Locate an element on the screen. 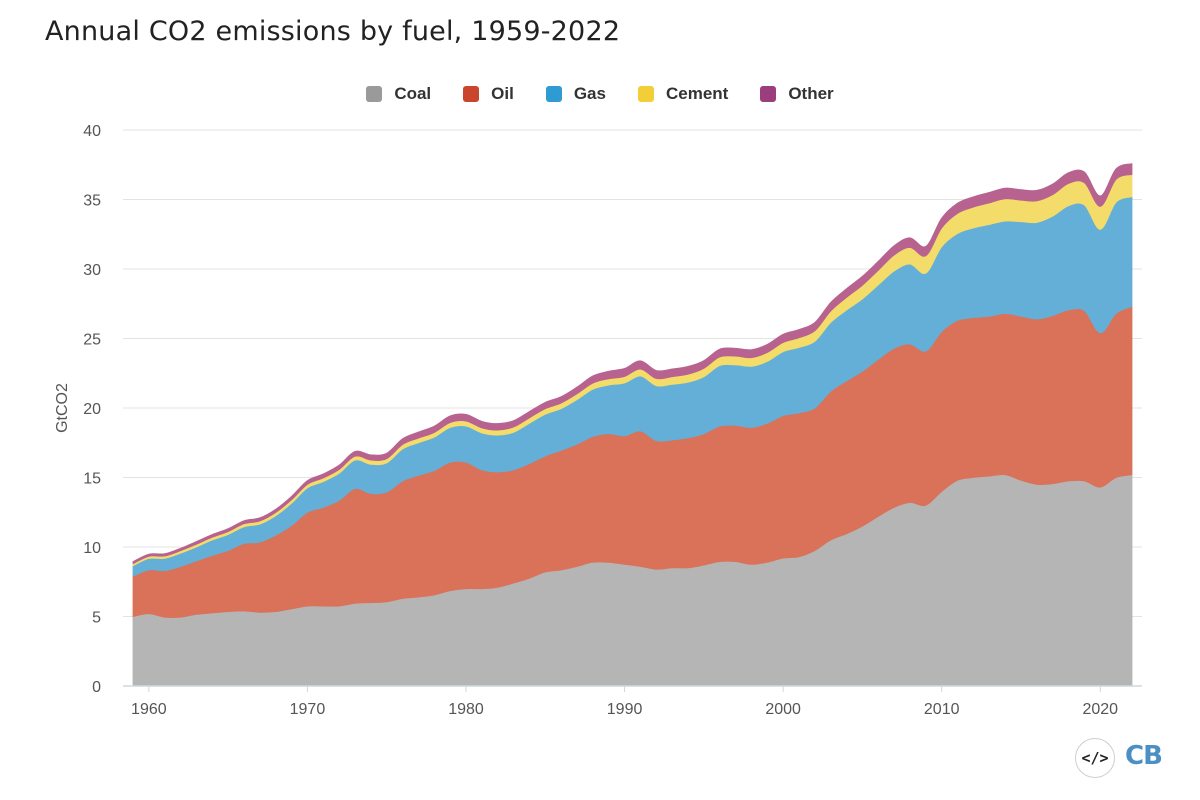 The height and width of the screenshot is (800, 1200). embed-code-button: </> is located at coordinates (1095, 758).